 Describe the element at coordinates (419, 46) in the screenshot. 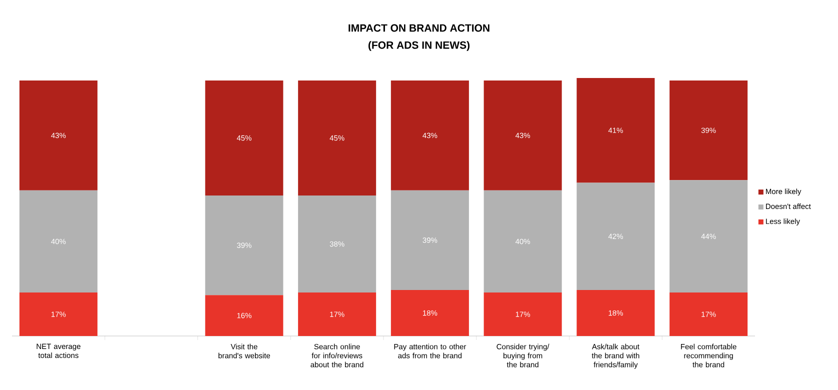

I see `chart-subtitle: (FOR ADS IN NEWS)` at that location.